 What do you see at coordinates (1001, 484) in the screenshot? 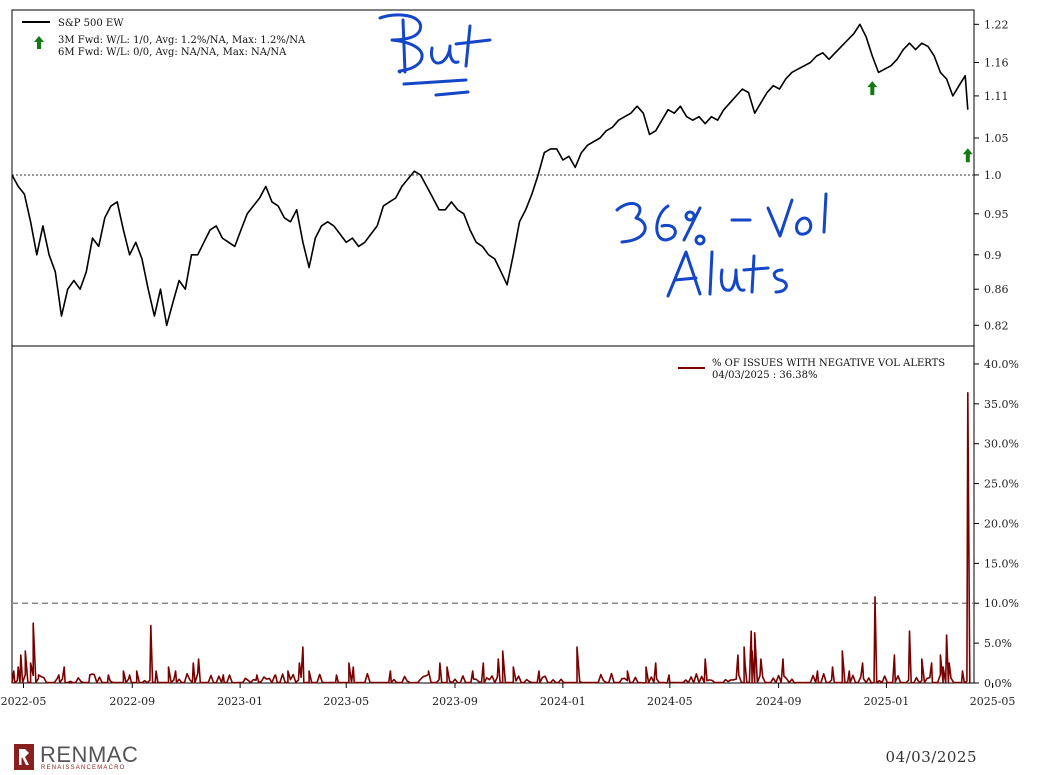
I see `bottom-y-tick-label: 25.0%` at bounding box center [1001, 484].